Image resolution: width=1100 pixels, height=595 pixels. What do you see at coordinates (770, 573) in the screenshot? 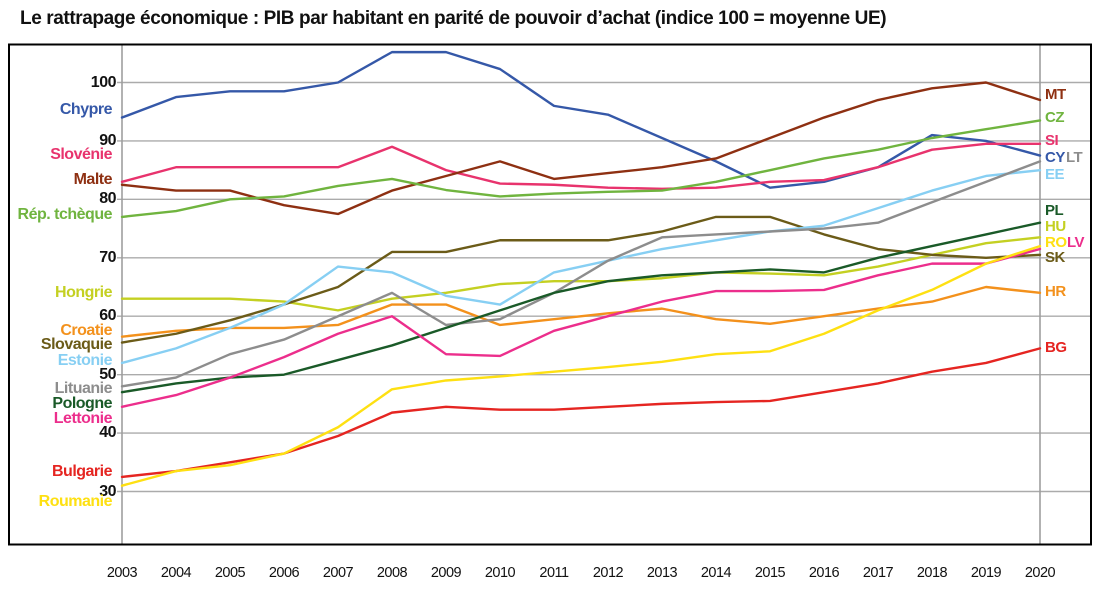
I see `year-label-2015: 2015` at bounding box center [770, 573].